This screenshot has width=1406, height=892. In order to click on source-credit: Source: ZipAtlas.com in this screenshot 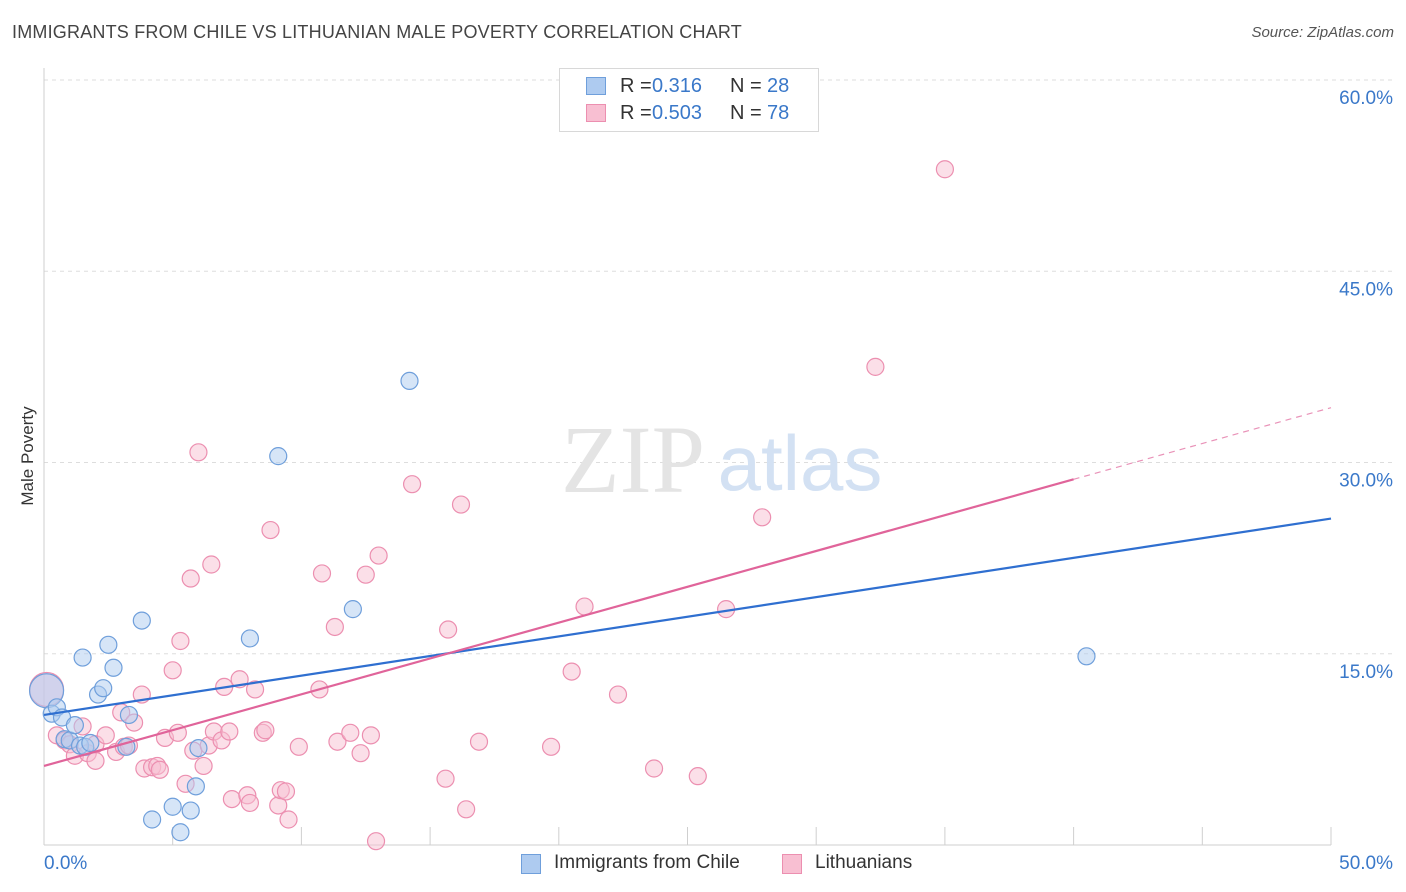, I will do `click(1322, 32)`.